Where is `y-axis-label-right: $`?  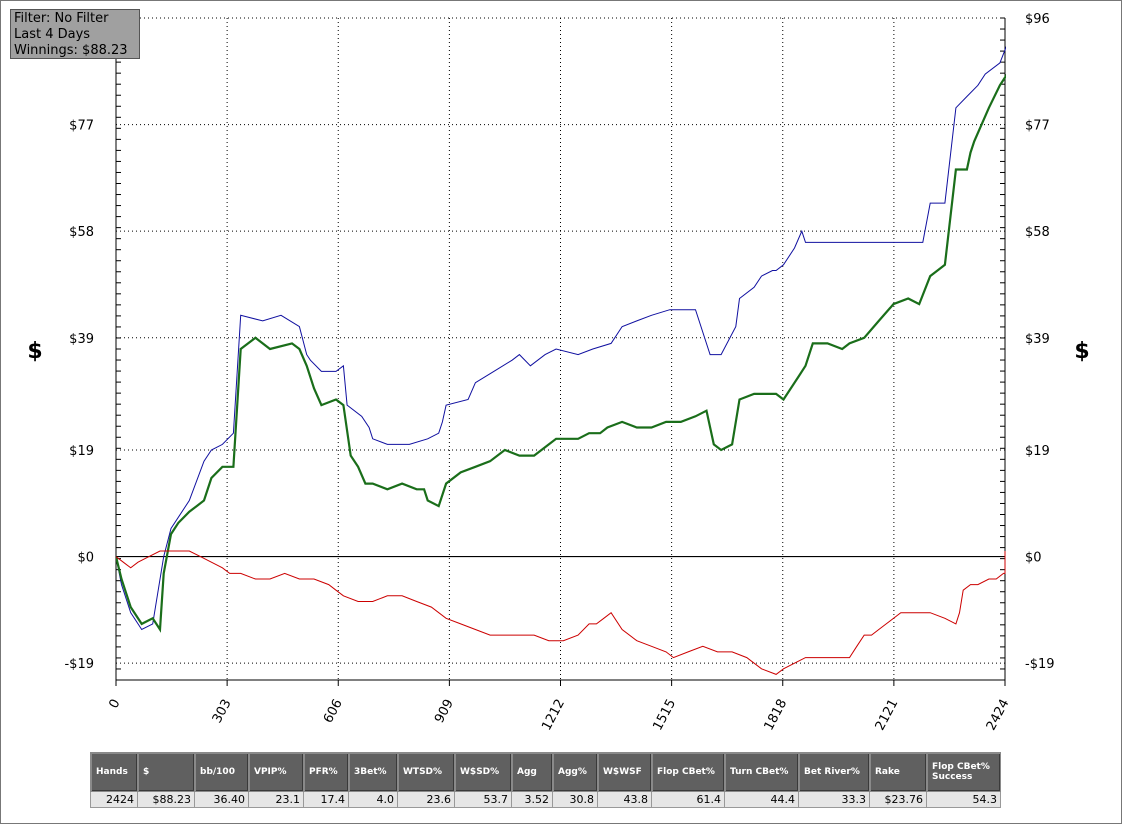
y-axis-label-right: $ is located at coordinates (1081, 351).